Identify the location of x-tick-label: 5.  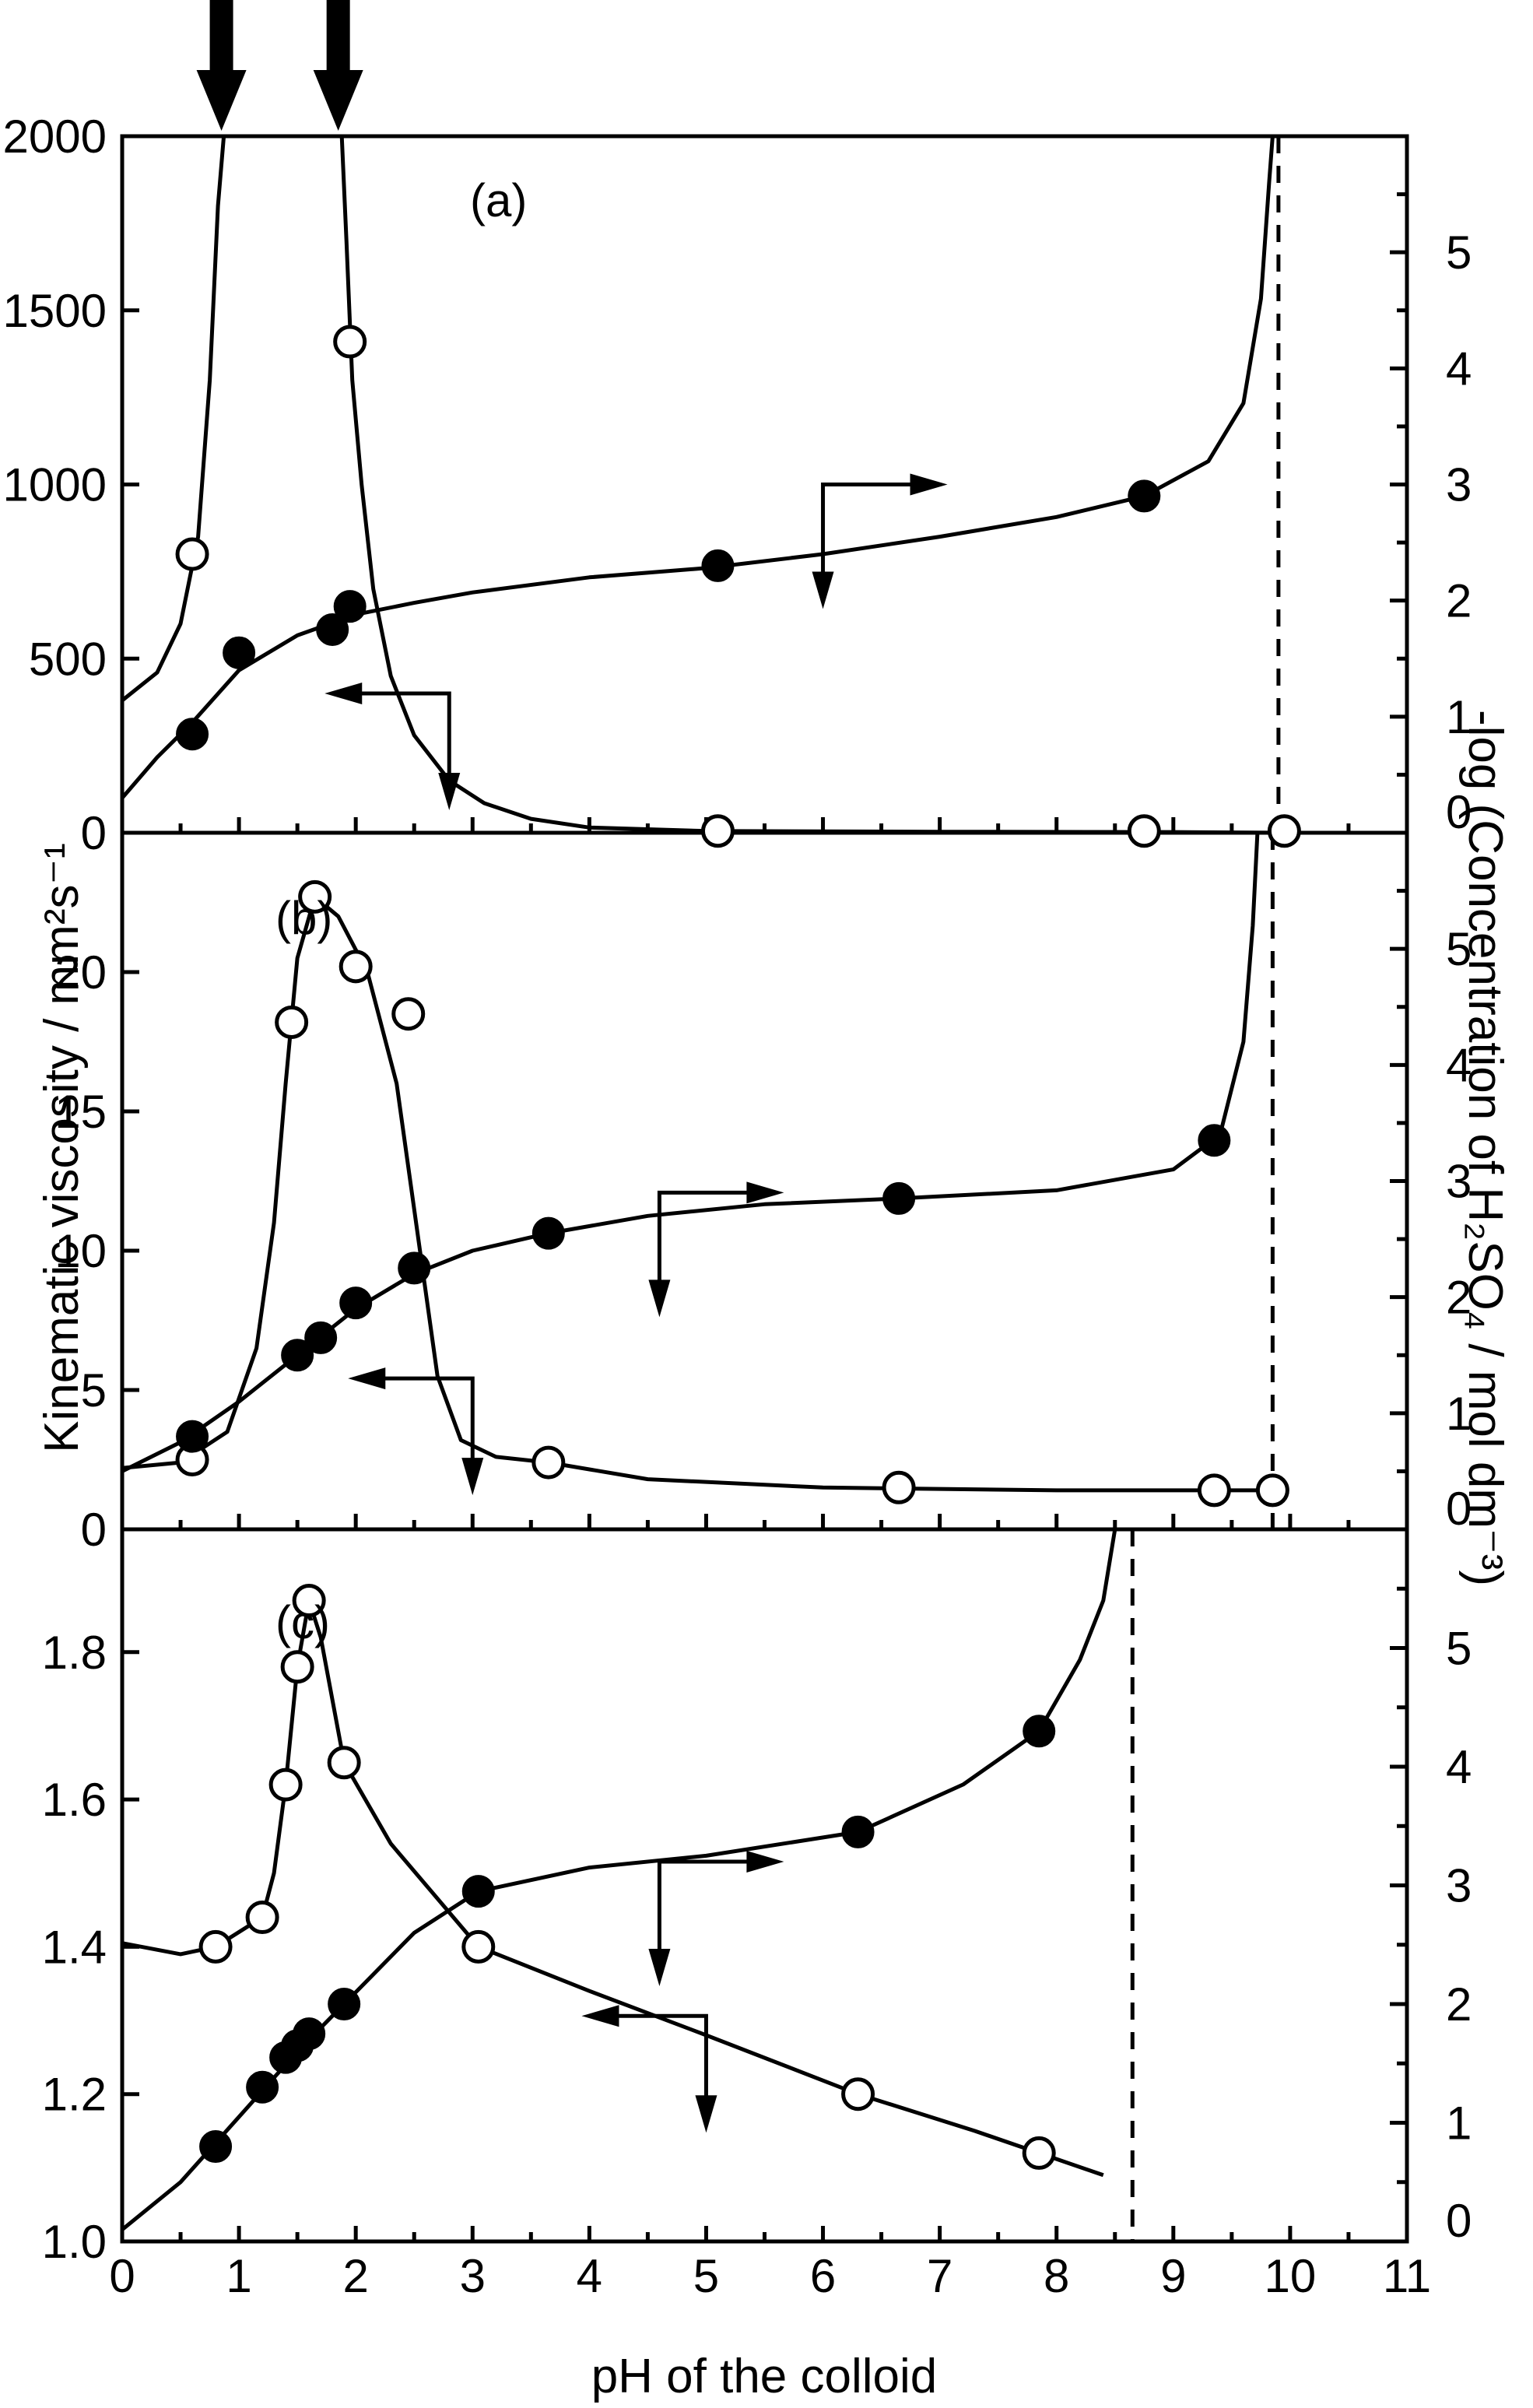
(706, 2276).